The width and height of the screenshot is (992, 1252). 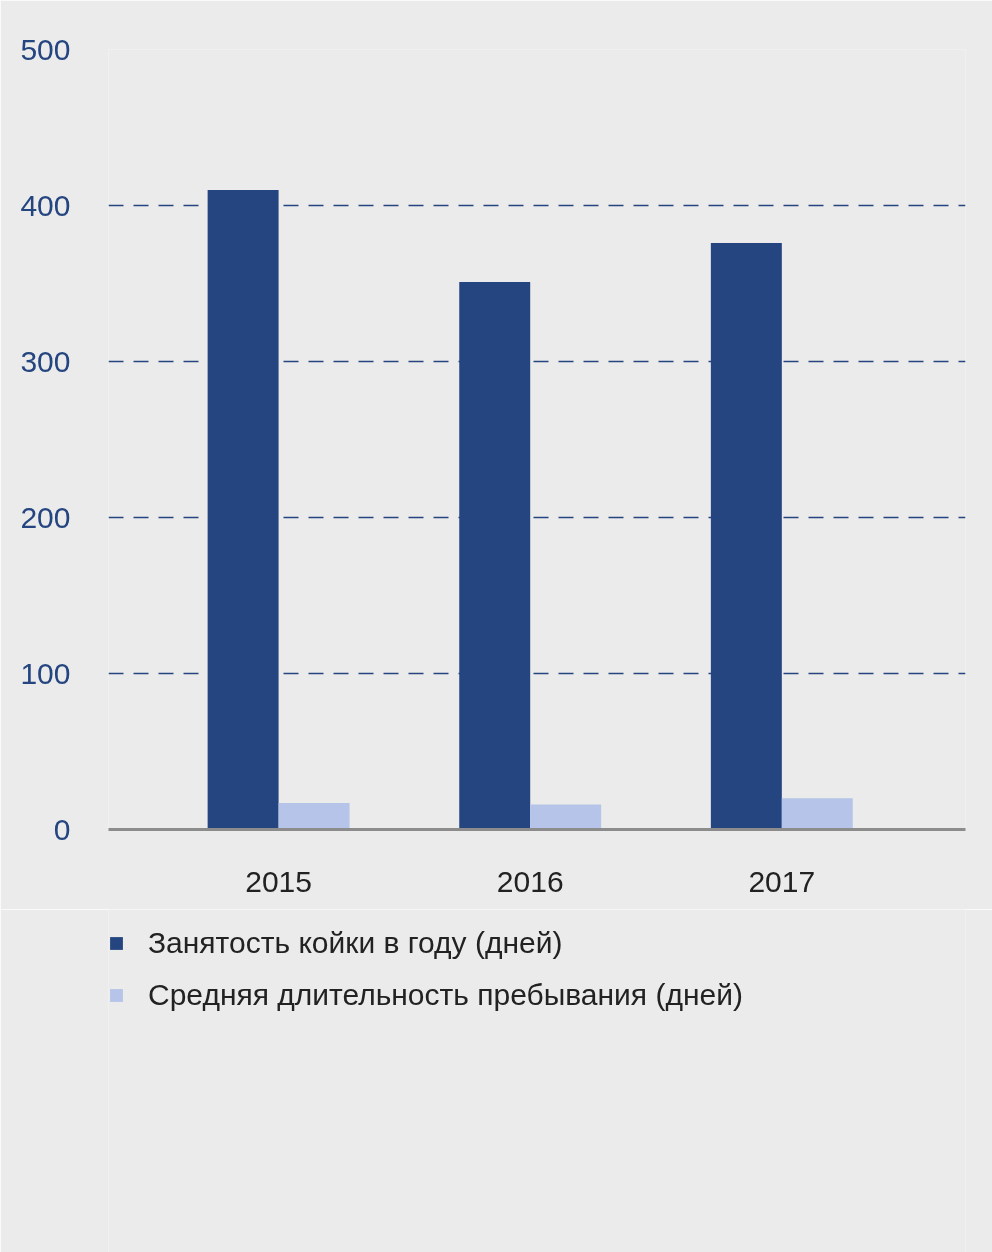 I want to click on x-tick-label: 2017, so click(x=782, y=881).